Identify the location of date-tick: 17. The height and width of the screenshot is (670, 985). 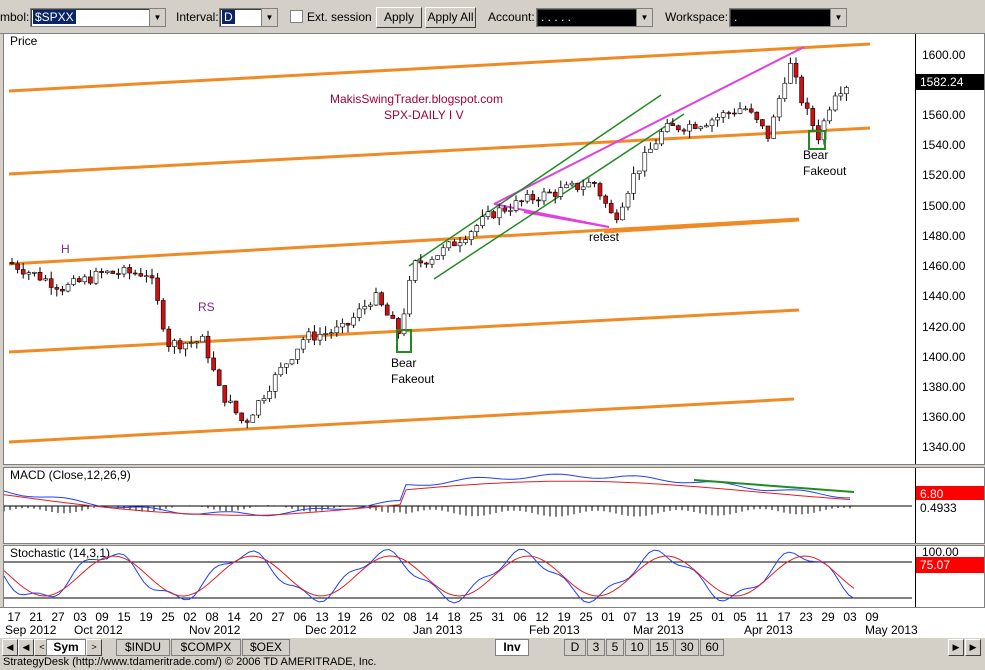
(14, 617).